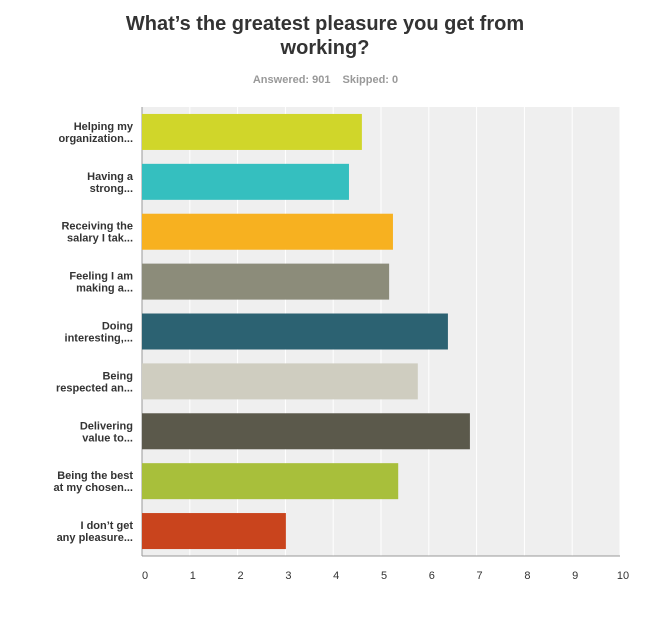  Describe the element at coordinates (288, 576) in the screenshot. I see `x-tick-label: 3` at that location.